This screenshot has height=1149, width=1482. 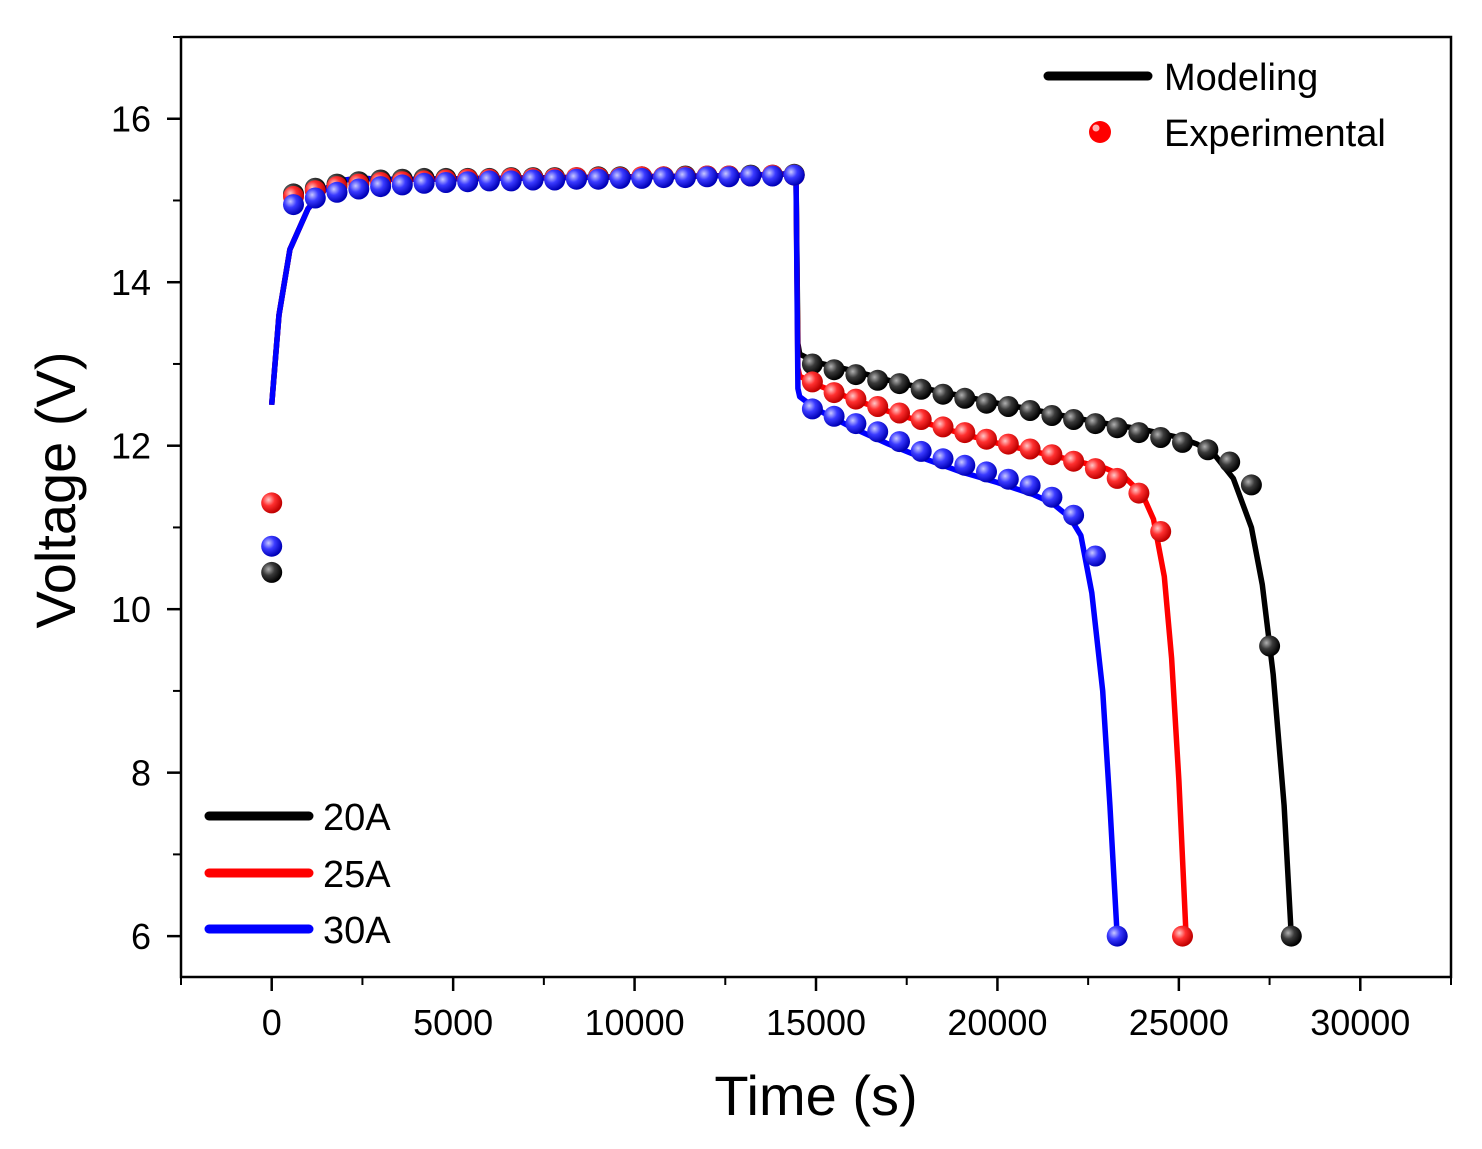 What do you see at coordinates (357, 818) in the screenshot?
I see `legend-20a-label: 20A` at bounding box center [357, 818].